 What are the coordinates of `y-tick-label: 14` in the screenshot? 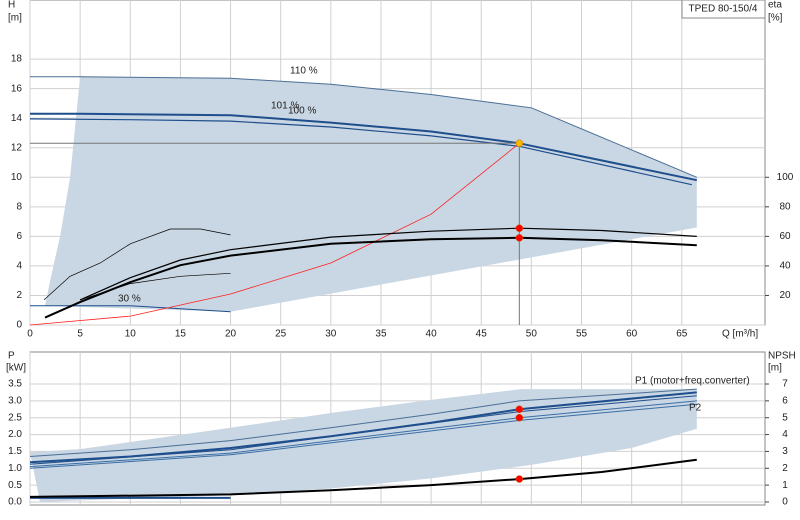 It's located at (17, 118).